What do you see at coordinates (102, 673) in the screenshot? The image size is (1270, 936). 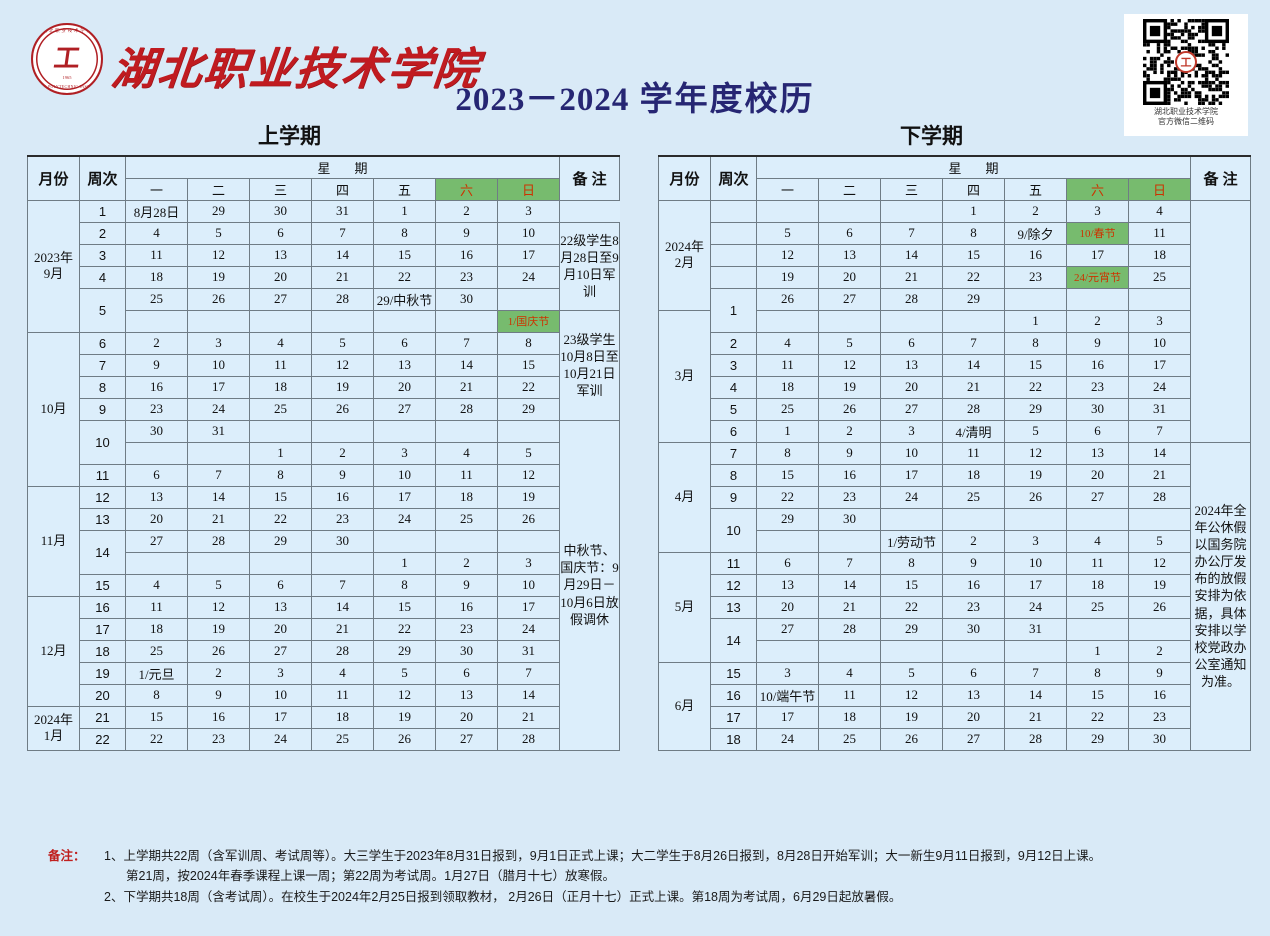 I see `week-number-cell: 19` at bounding box center [102, 673].